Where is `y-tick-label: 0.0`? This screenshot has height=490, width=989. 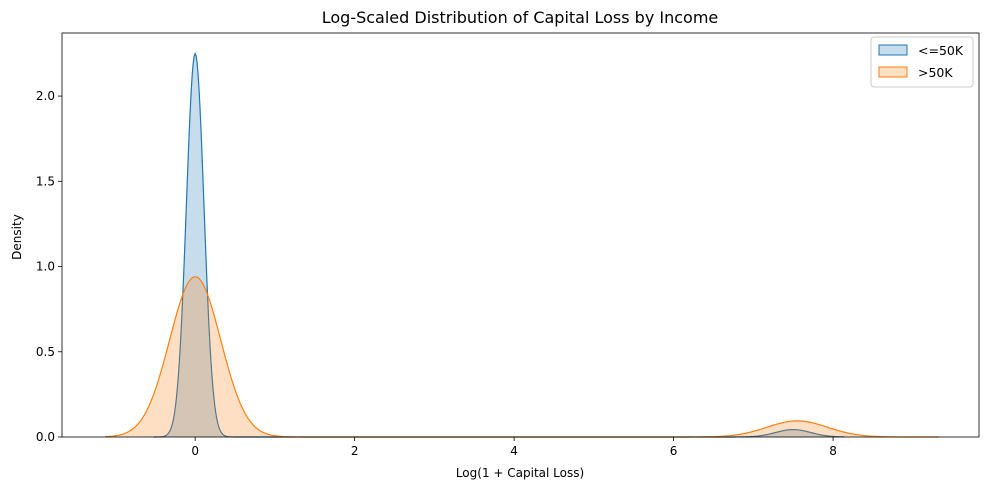 y-tick-label: 0.0 is located at coordinates (45, 437).